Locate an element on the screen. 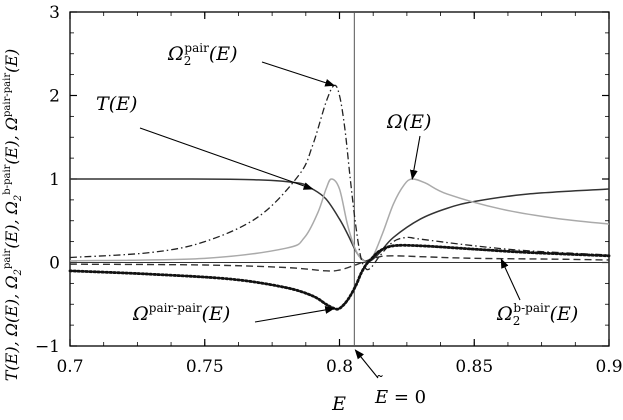  annotation-omega: Ω(E) is located at coordinates (408, 122).